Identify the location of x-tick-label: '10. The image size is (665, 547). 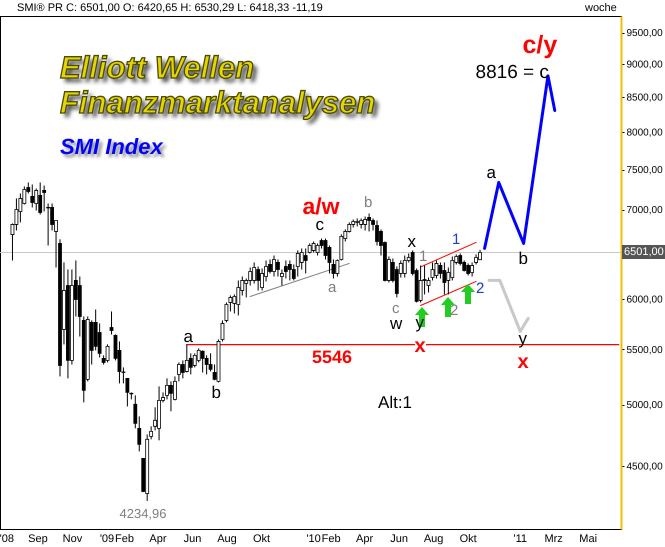
(313, 539).